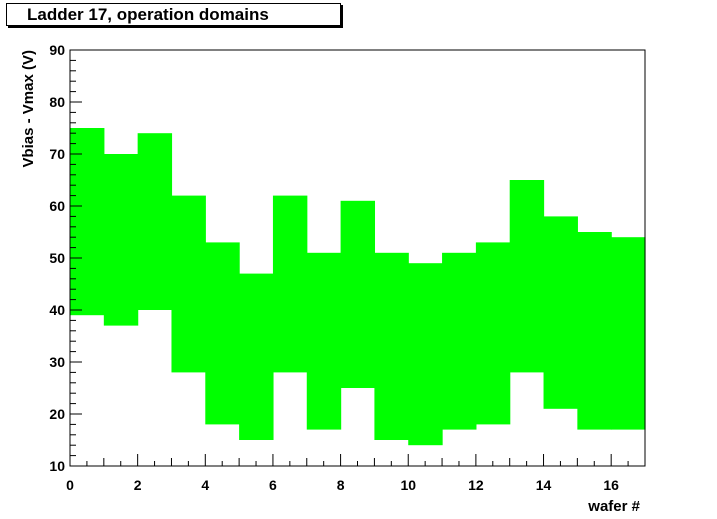 This screenshot has height=519, width=717. What do you see at coordinates (205, 485) in the screenshot?
I see `x-tick-label: 4` at bounding box center [205, 485].